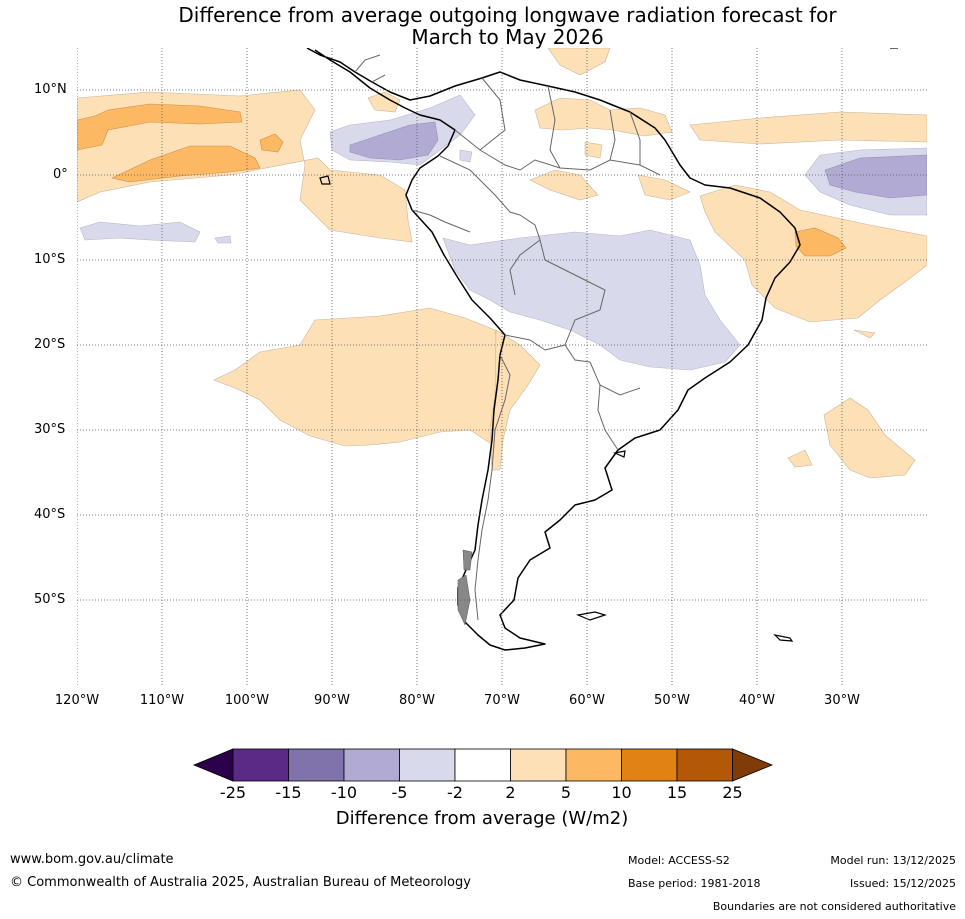  Describe the element at coordinates (753, 765) in the screenshot. I see `colorbar-over-arrow` at that location.